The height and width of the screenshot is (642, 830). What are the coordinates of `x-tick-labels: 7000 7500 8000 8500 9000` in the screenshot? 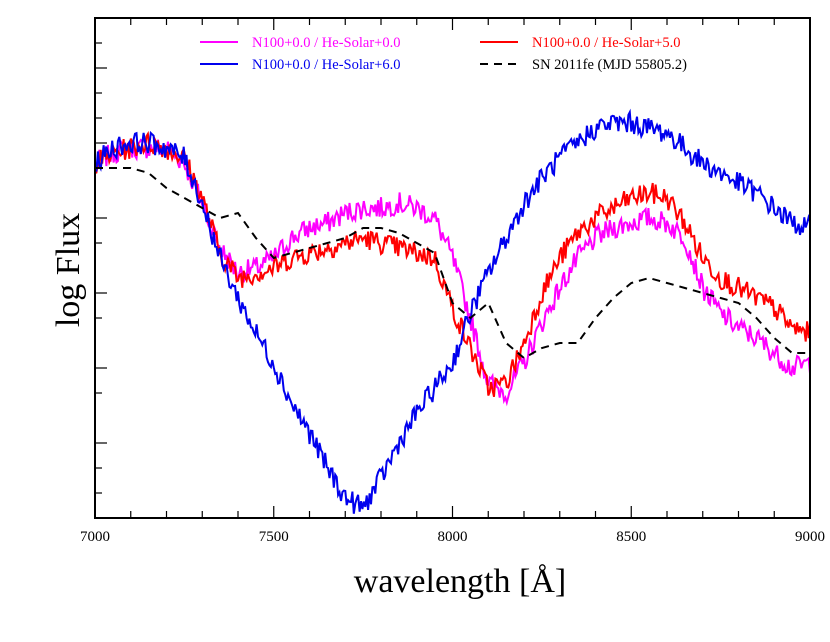 It's located at (452, 537).